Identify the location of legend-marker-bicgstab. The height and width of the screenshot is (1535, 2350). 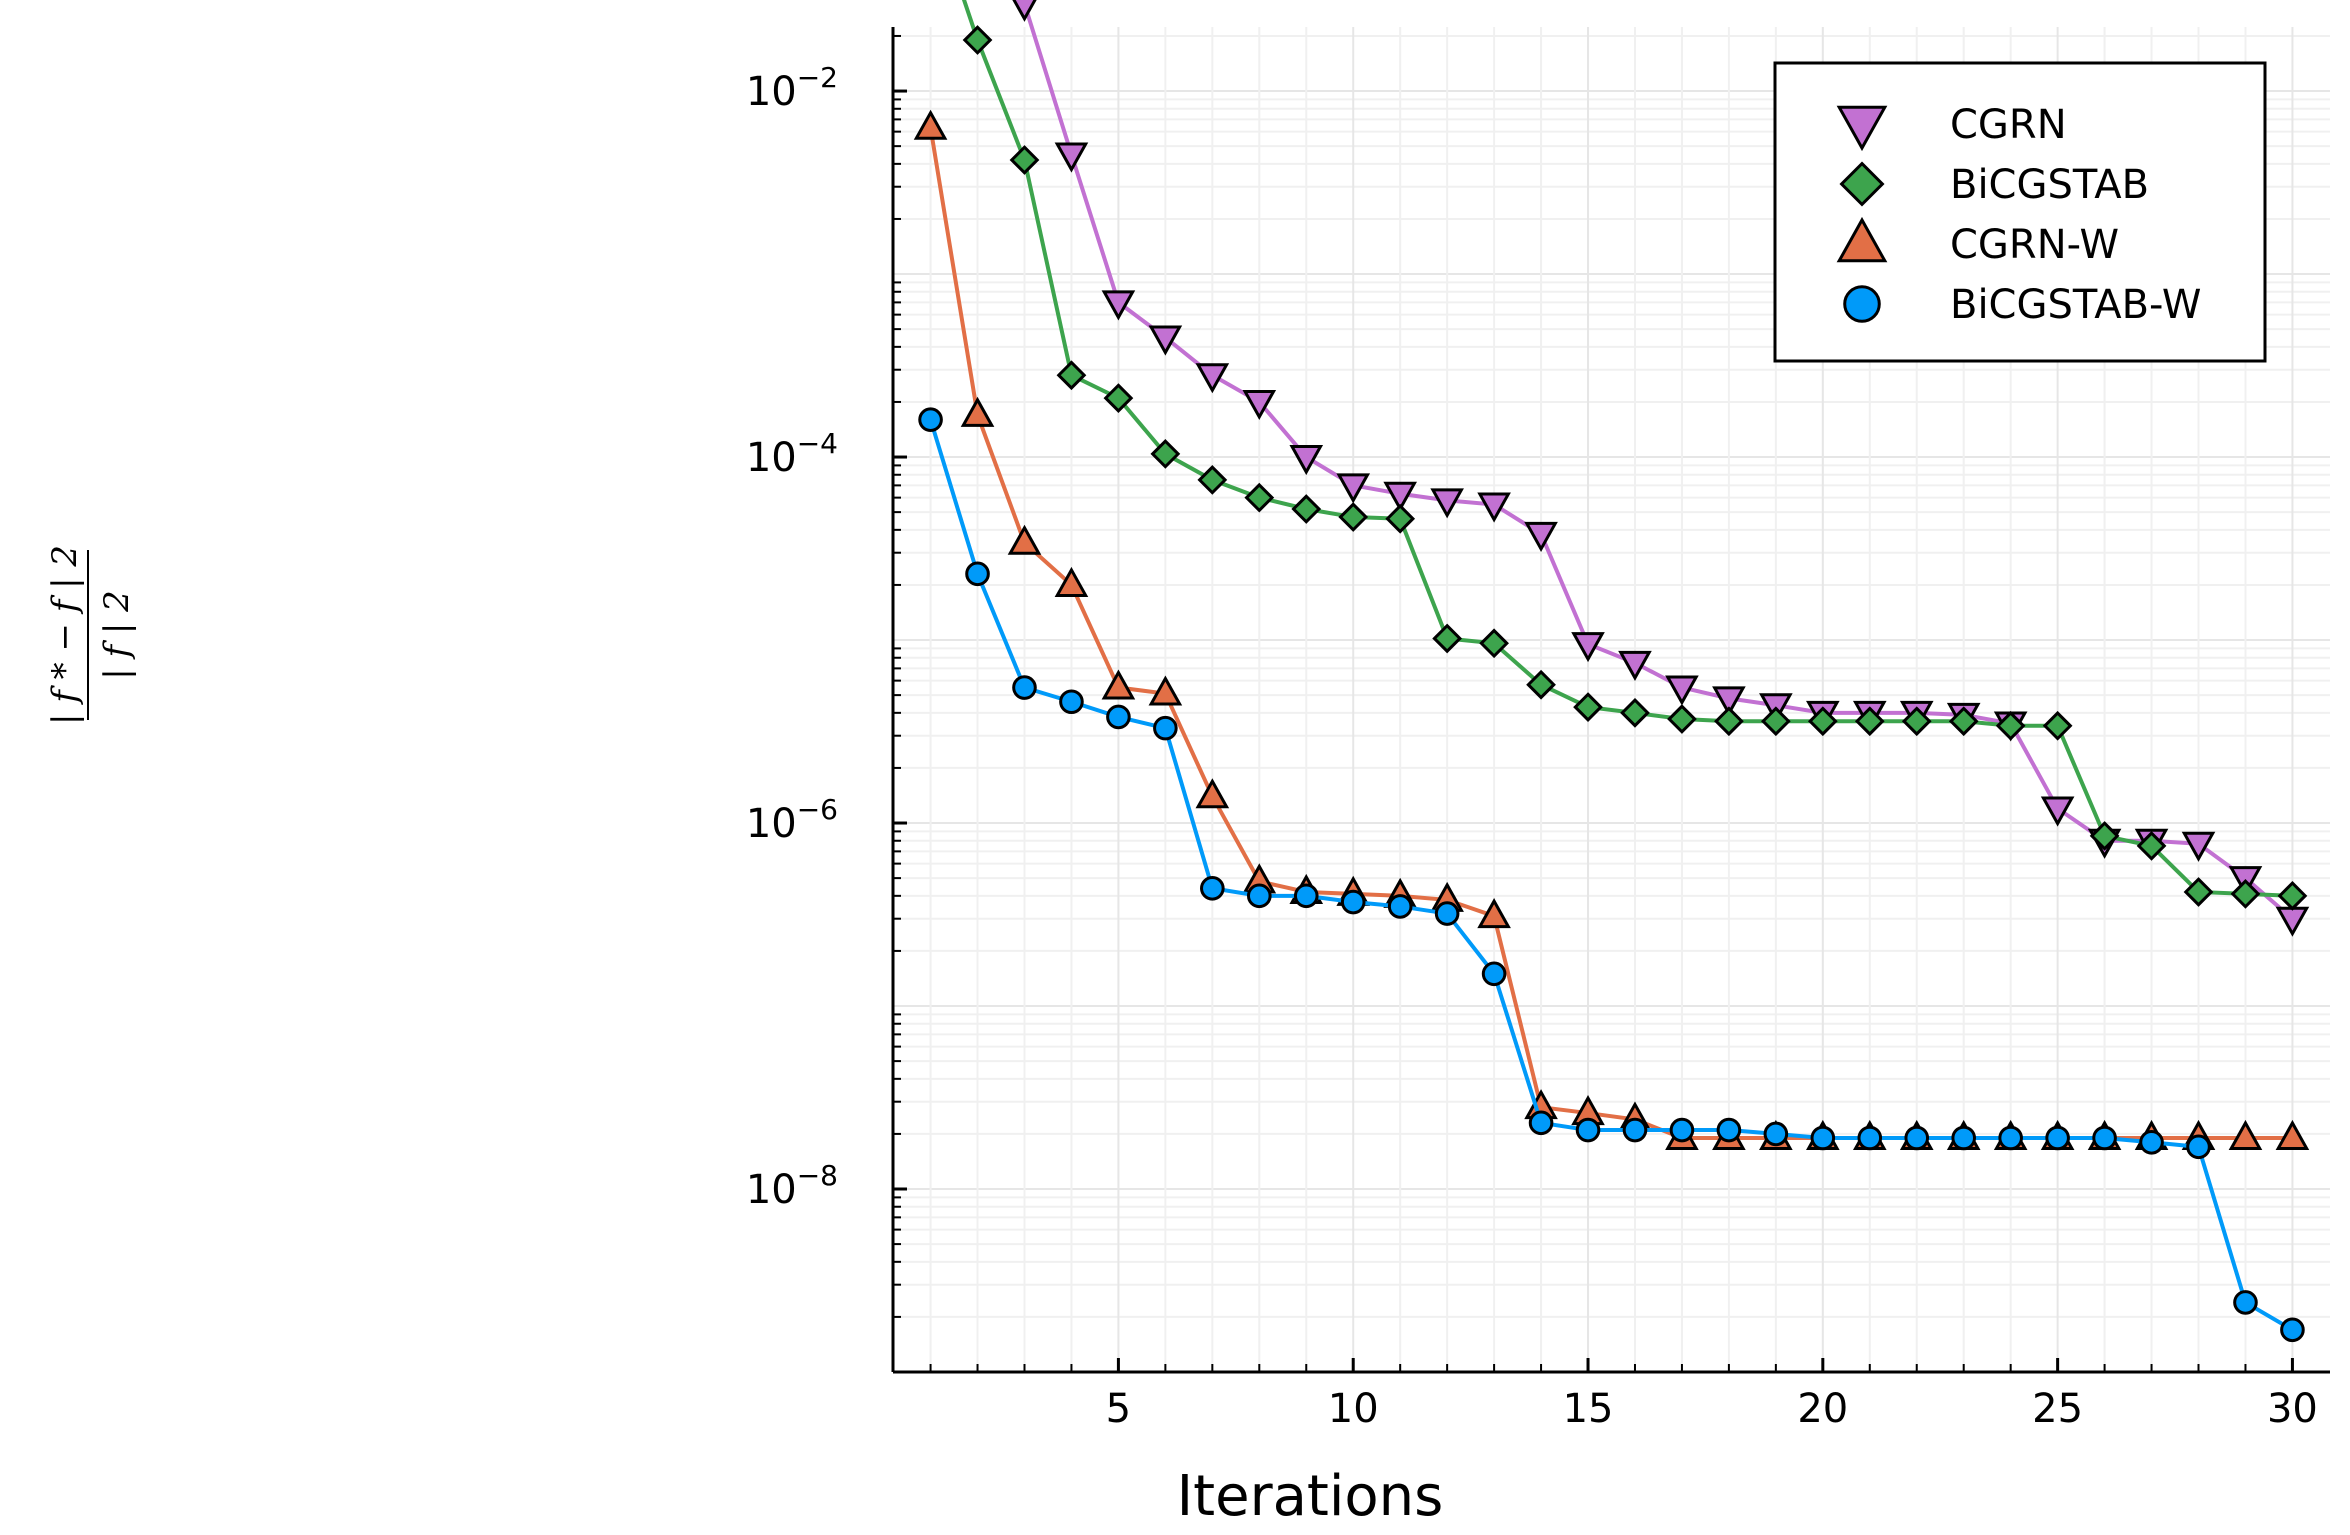
(1862, 184).